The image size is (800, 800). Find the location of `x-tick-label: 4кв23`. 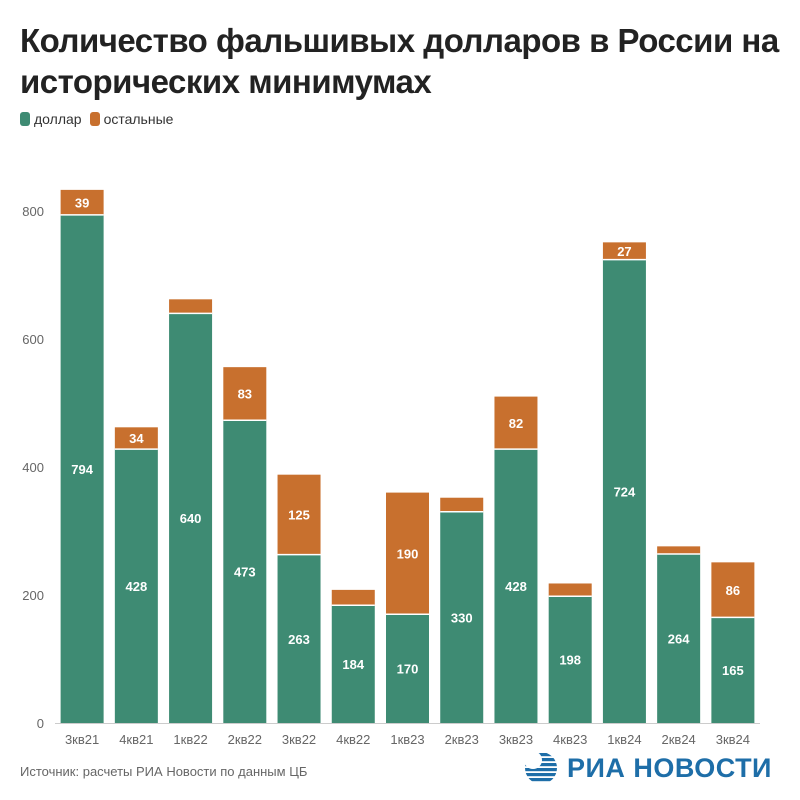

x-tick-label: 4кв23 is located at coordinates (570, 739).